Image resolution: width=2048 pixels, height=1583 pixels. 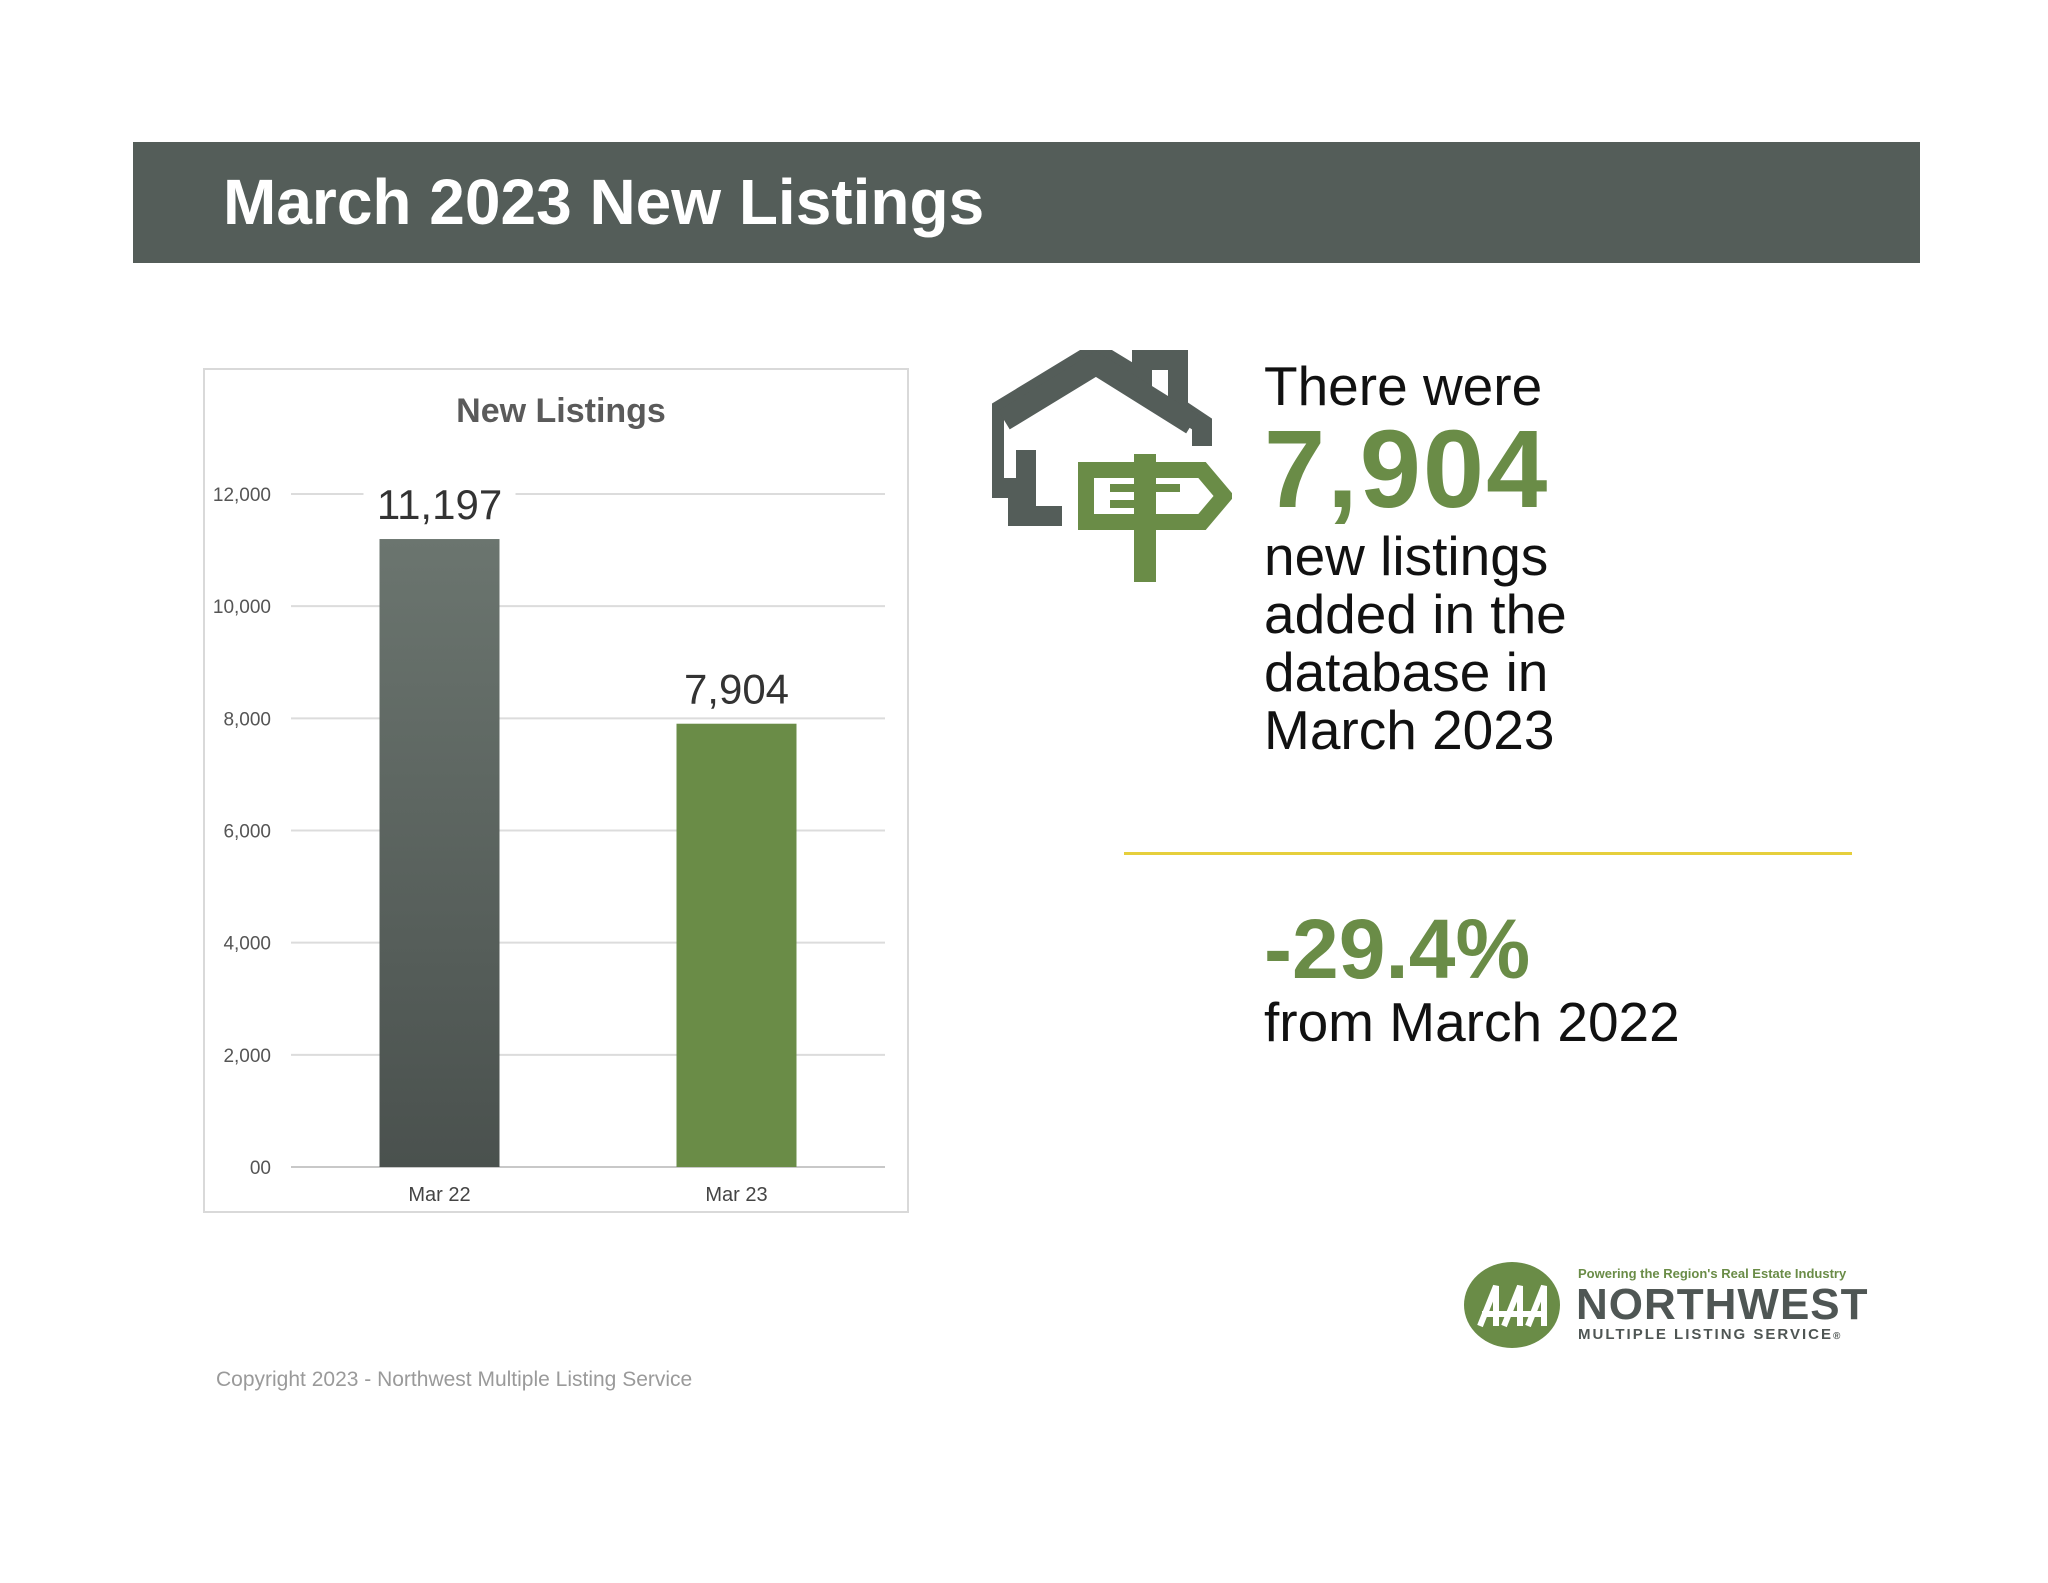 I want to click on stat-line: database in, so click(x=1406, y=672).